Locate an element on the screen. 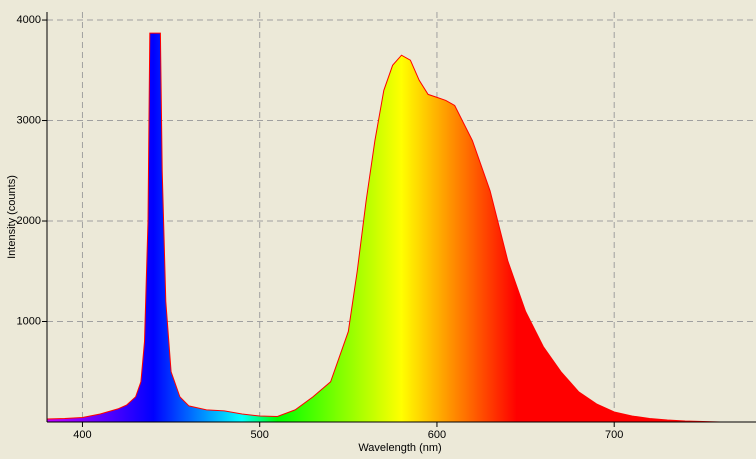 The width and height of the screenshot is (756, 459). x-tick-label: 500 is located at coordinates (260, 435).